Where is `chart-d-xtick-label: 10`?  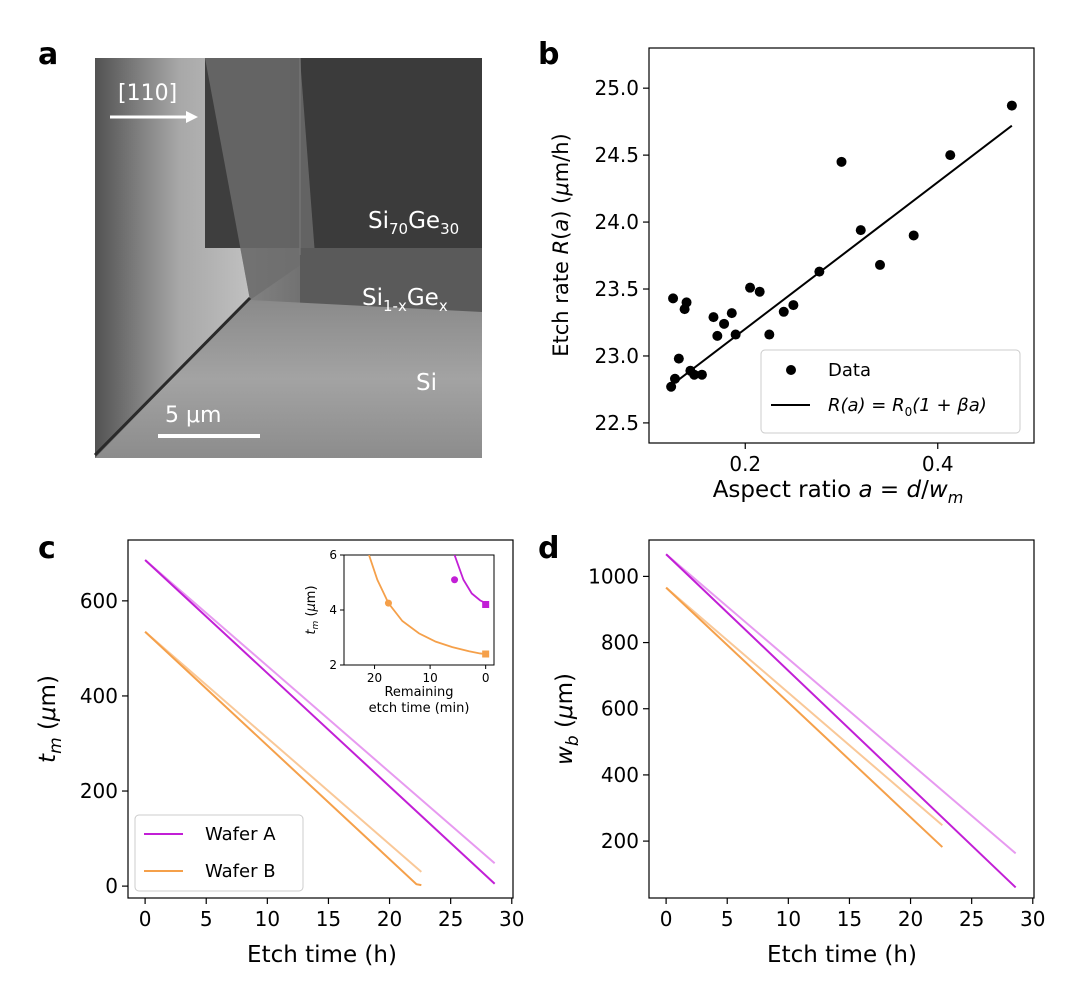
chart-d-xtick-label: 10 is located at coordinates (788, 919).